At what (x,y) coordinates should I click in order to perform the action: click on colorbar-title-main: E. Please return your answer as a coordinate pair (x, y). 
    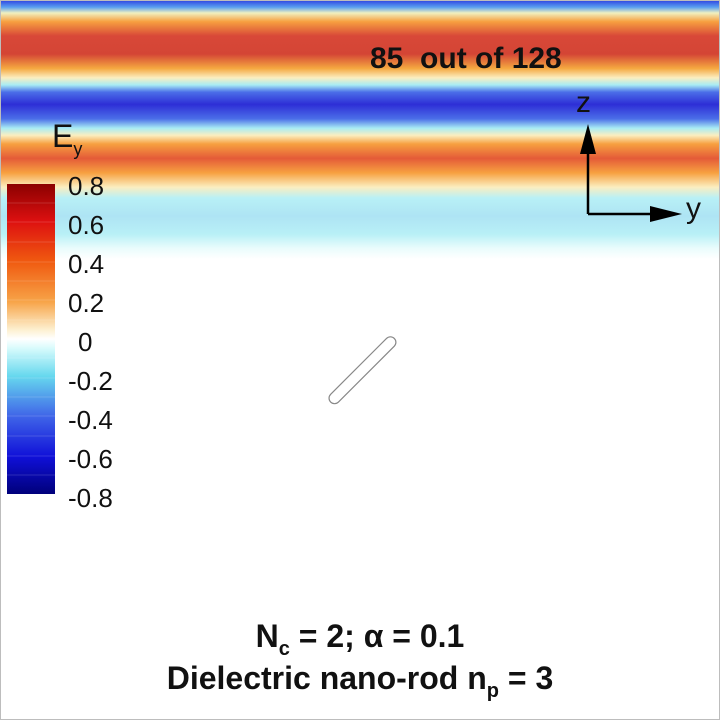
    Looking at the image, I should click on (63, 136).